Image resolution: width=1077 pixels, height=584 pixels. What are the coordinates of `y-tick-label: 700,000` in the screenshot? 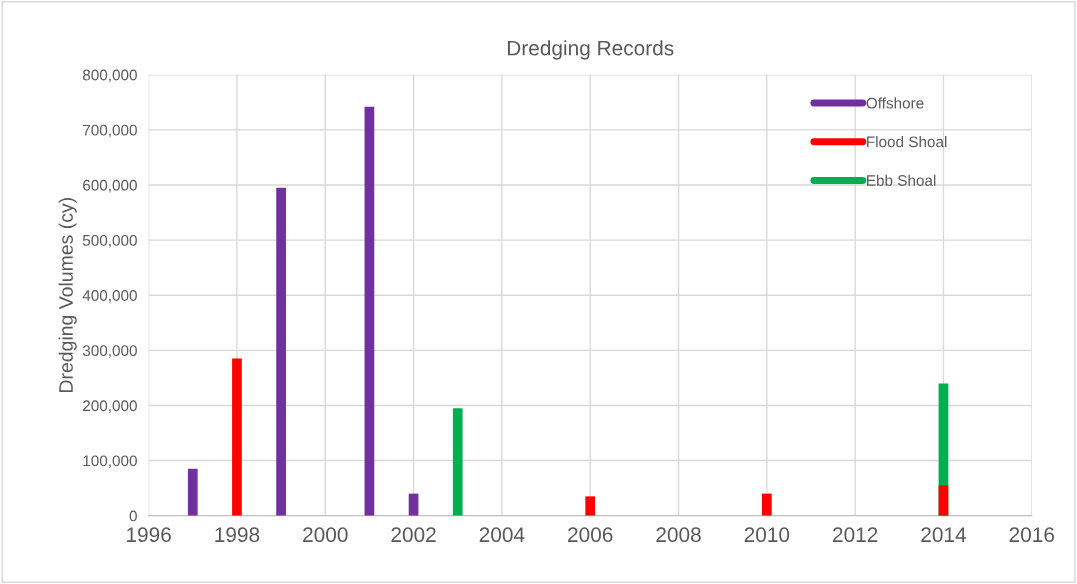 It's located at (110, 131).